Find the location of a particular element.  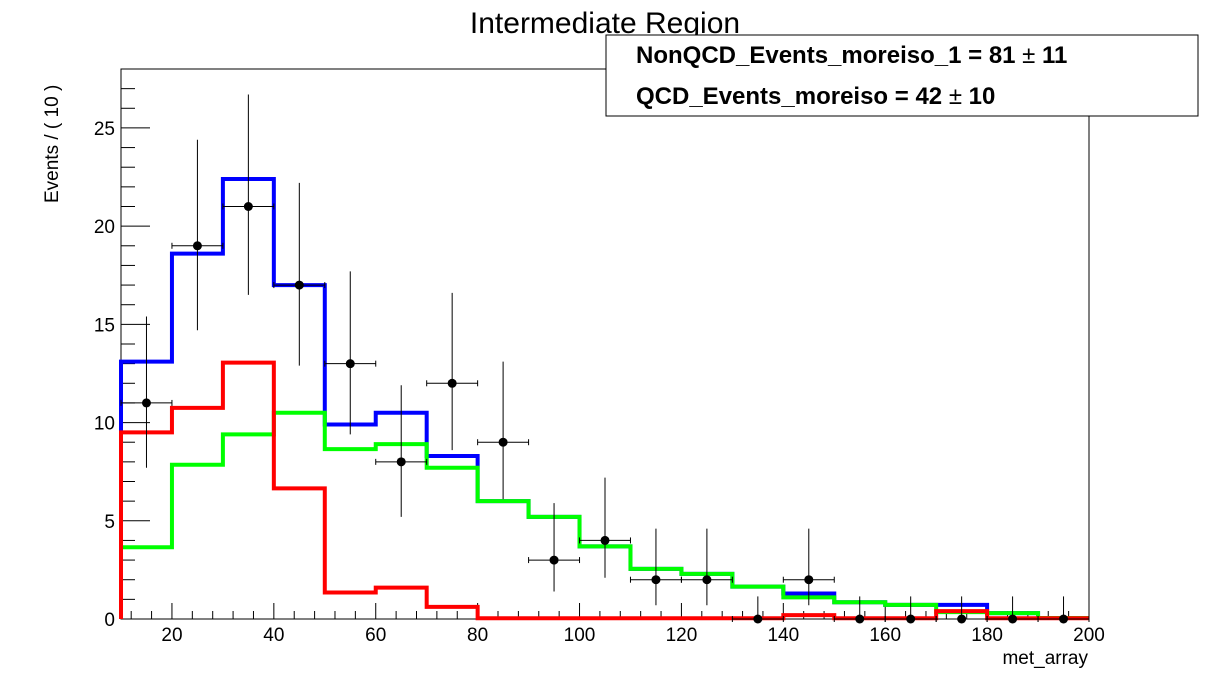

y-tick-label: 10 is located at coordinates (104, 424).